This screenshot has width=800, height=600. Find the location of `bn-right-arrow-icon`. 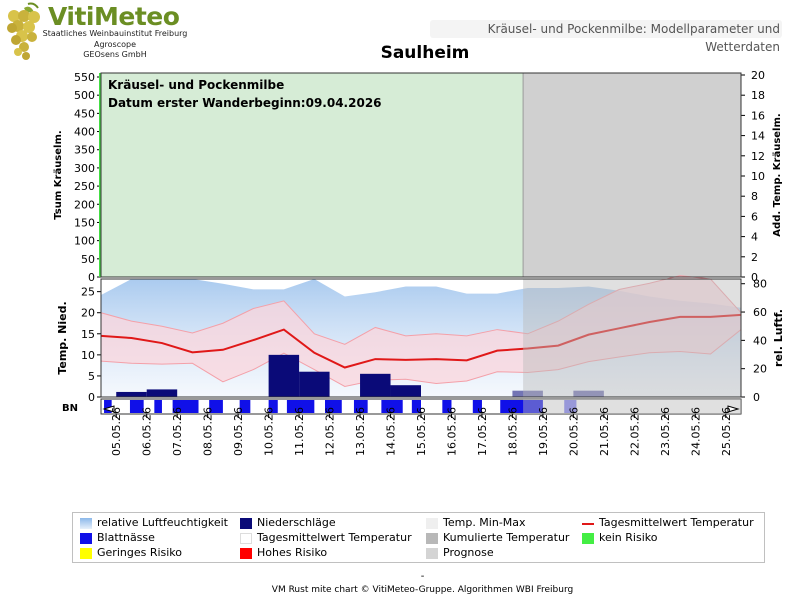

bn-right-arrow-icon is located at coordinates (733, 409).